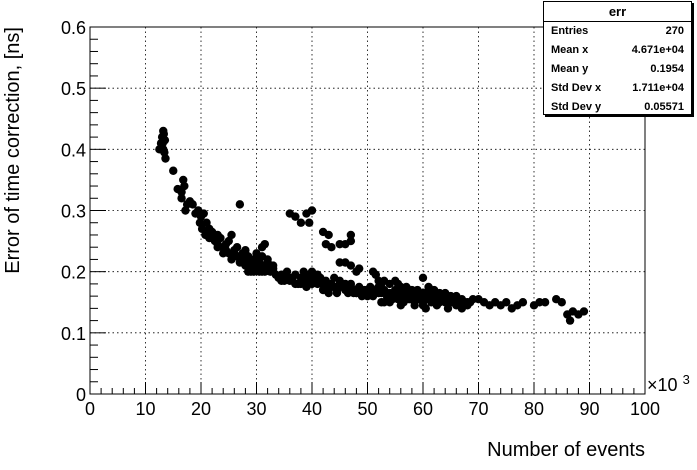 The height and width of the screenshot is (470, 697). I want to click on x-tick-label: 20, so click(201, 409).